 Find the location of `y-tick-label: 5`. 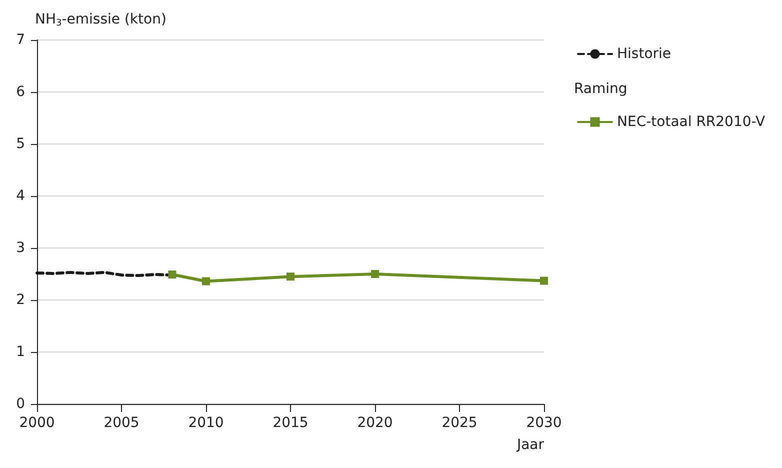

y-tick-label: 5 is located at coordinates (20, 144).